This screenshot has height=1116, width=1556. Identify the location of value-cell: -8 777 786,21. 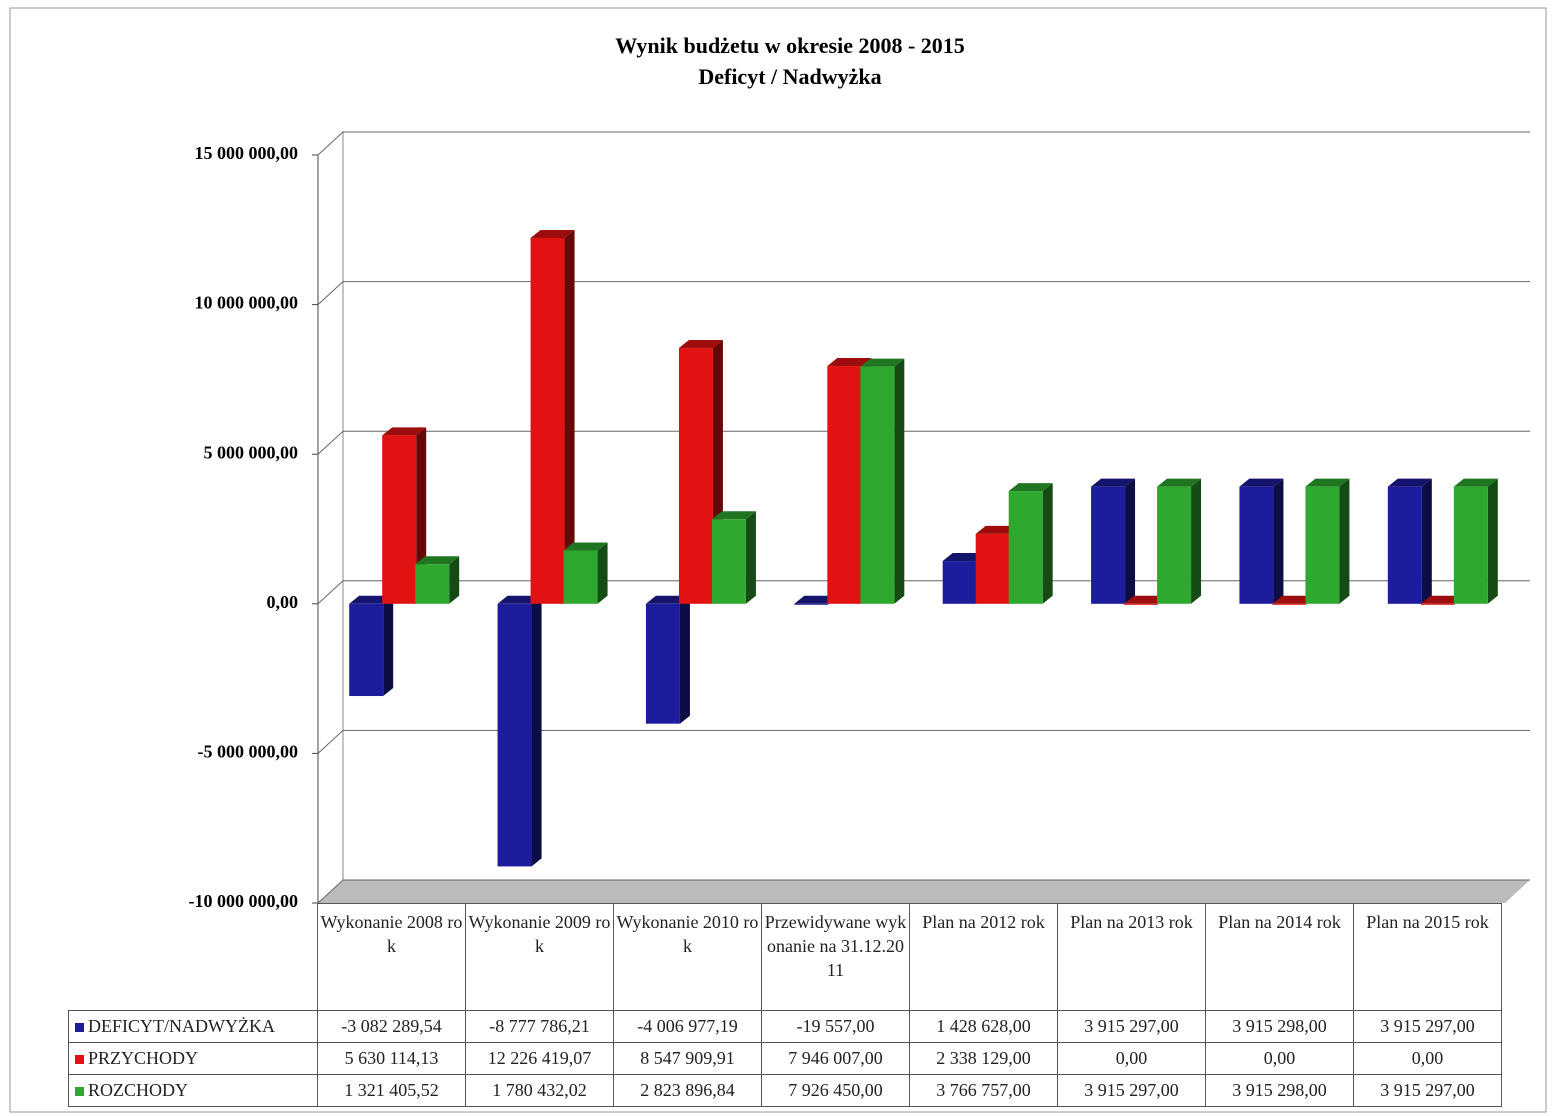
(539, 1026).